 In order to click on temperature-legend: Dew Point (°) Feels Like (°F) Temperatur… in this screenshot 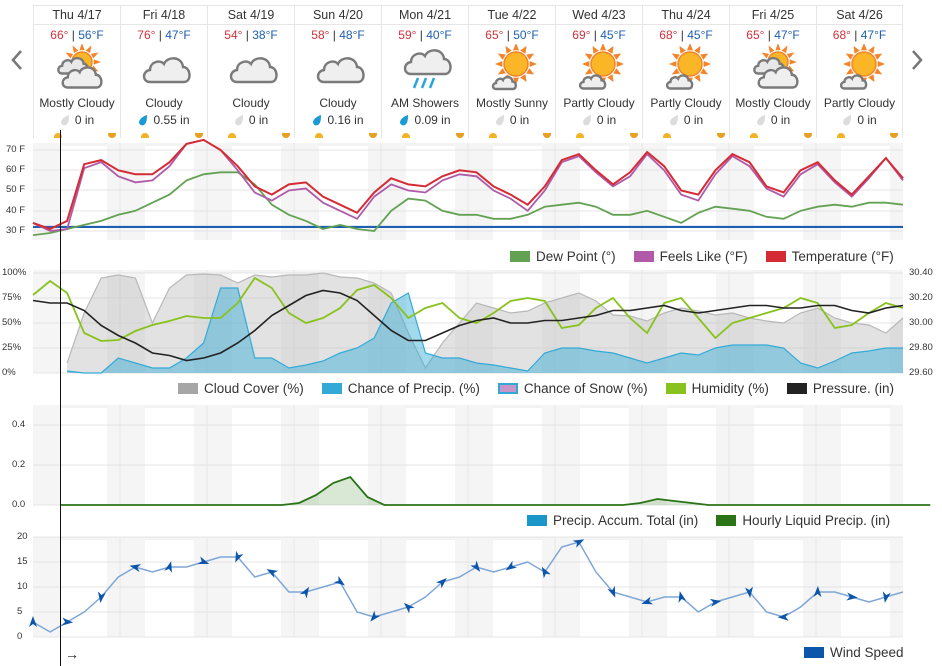, I will do `click(693, 256)`.